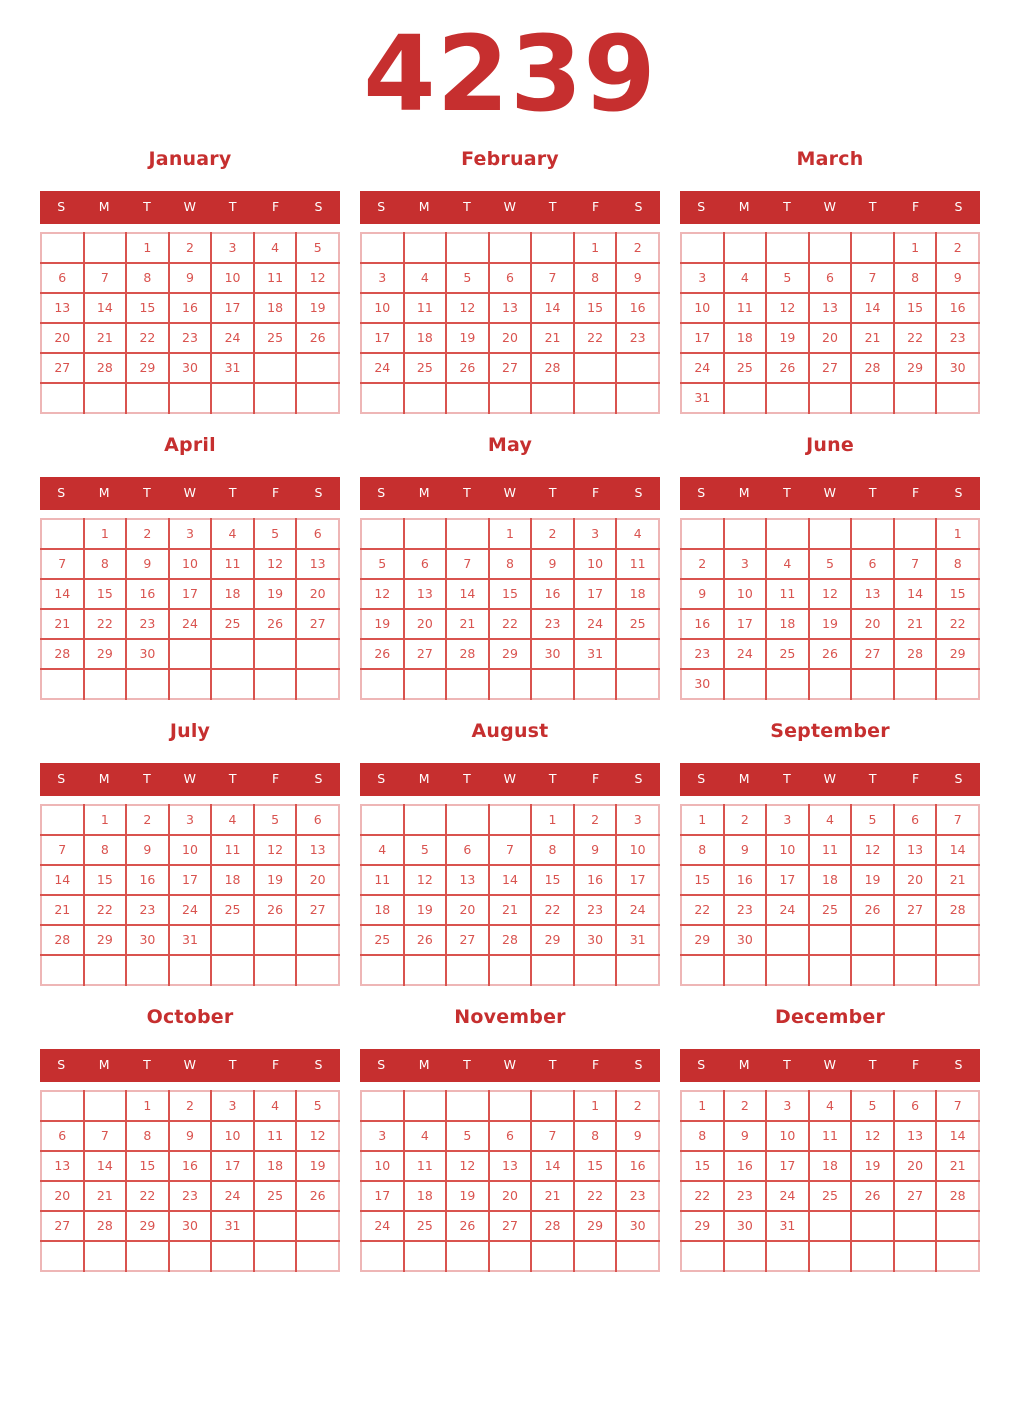  I want to click on day-cell: 6, so click(468, 850).